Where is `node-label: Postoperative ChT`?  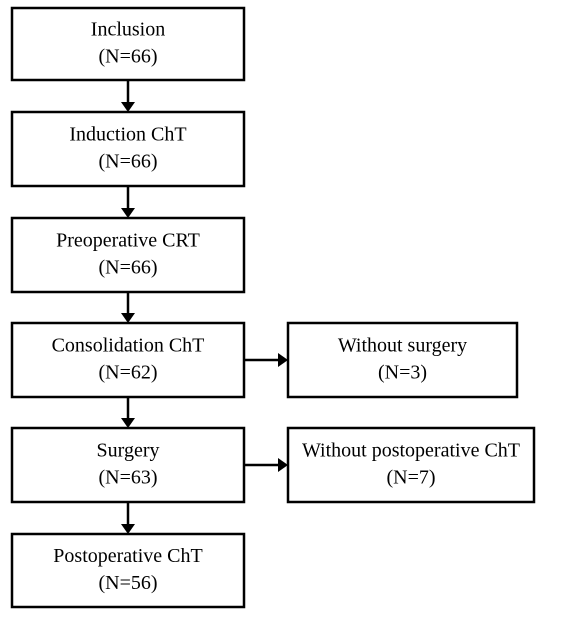
node-label: Postoperative ChT is located at coordinates (127, 556).